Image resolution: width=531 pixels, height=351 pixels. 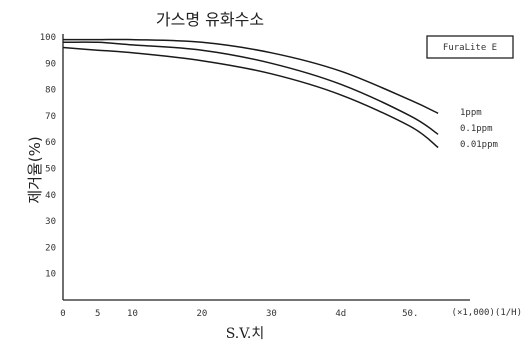 I want to click on y-tick-label: 90, so click(x=50, y=64).